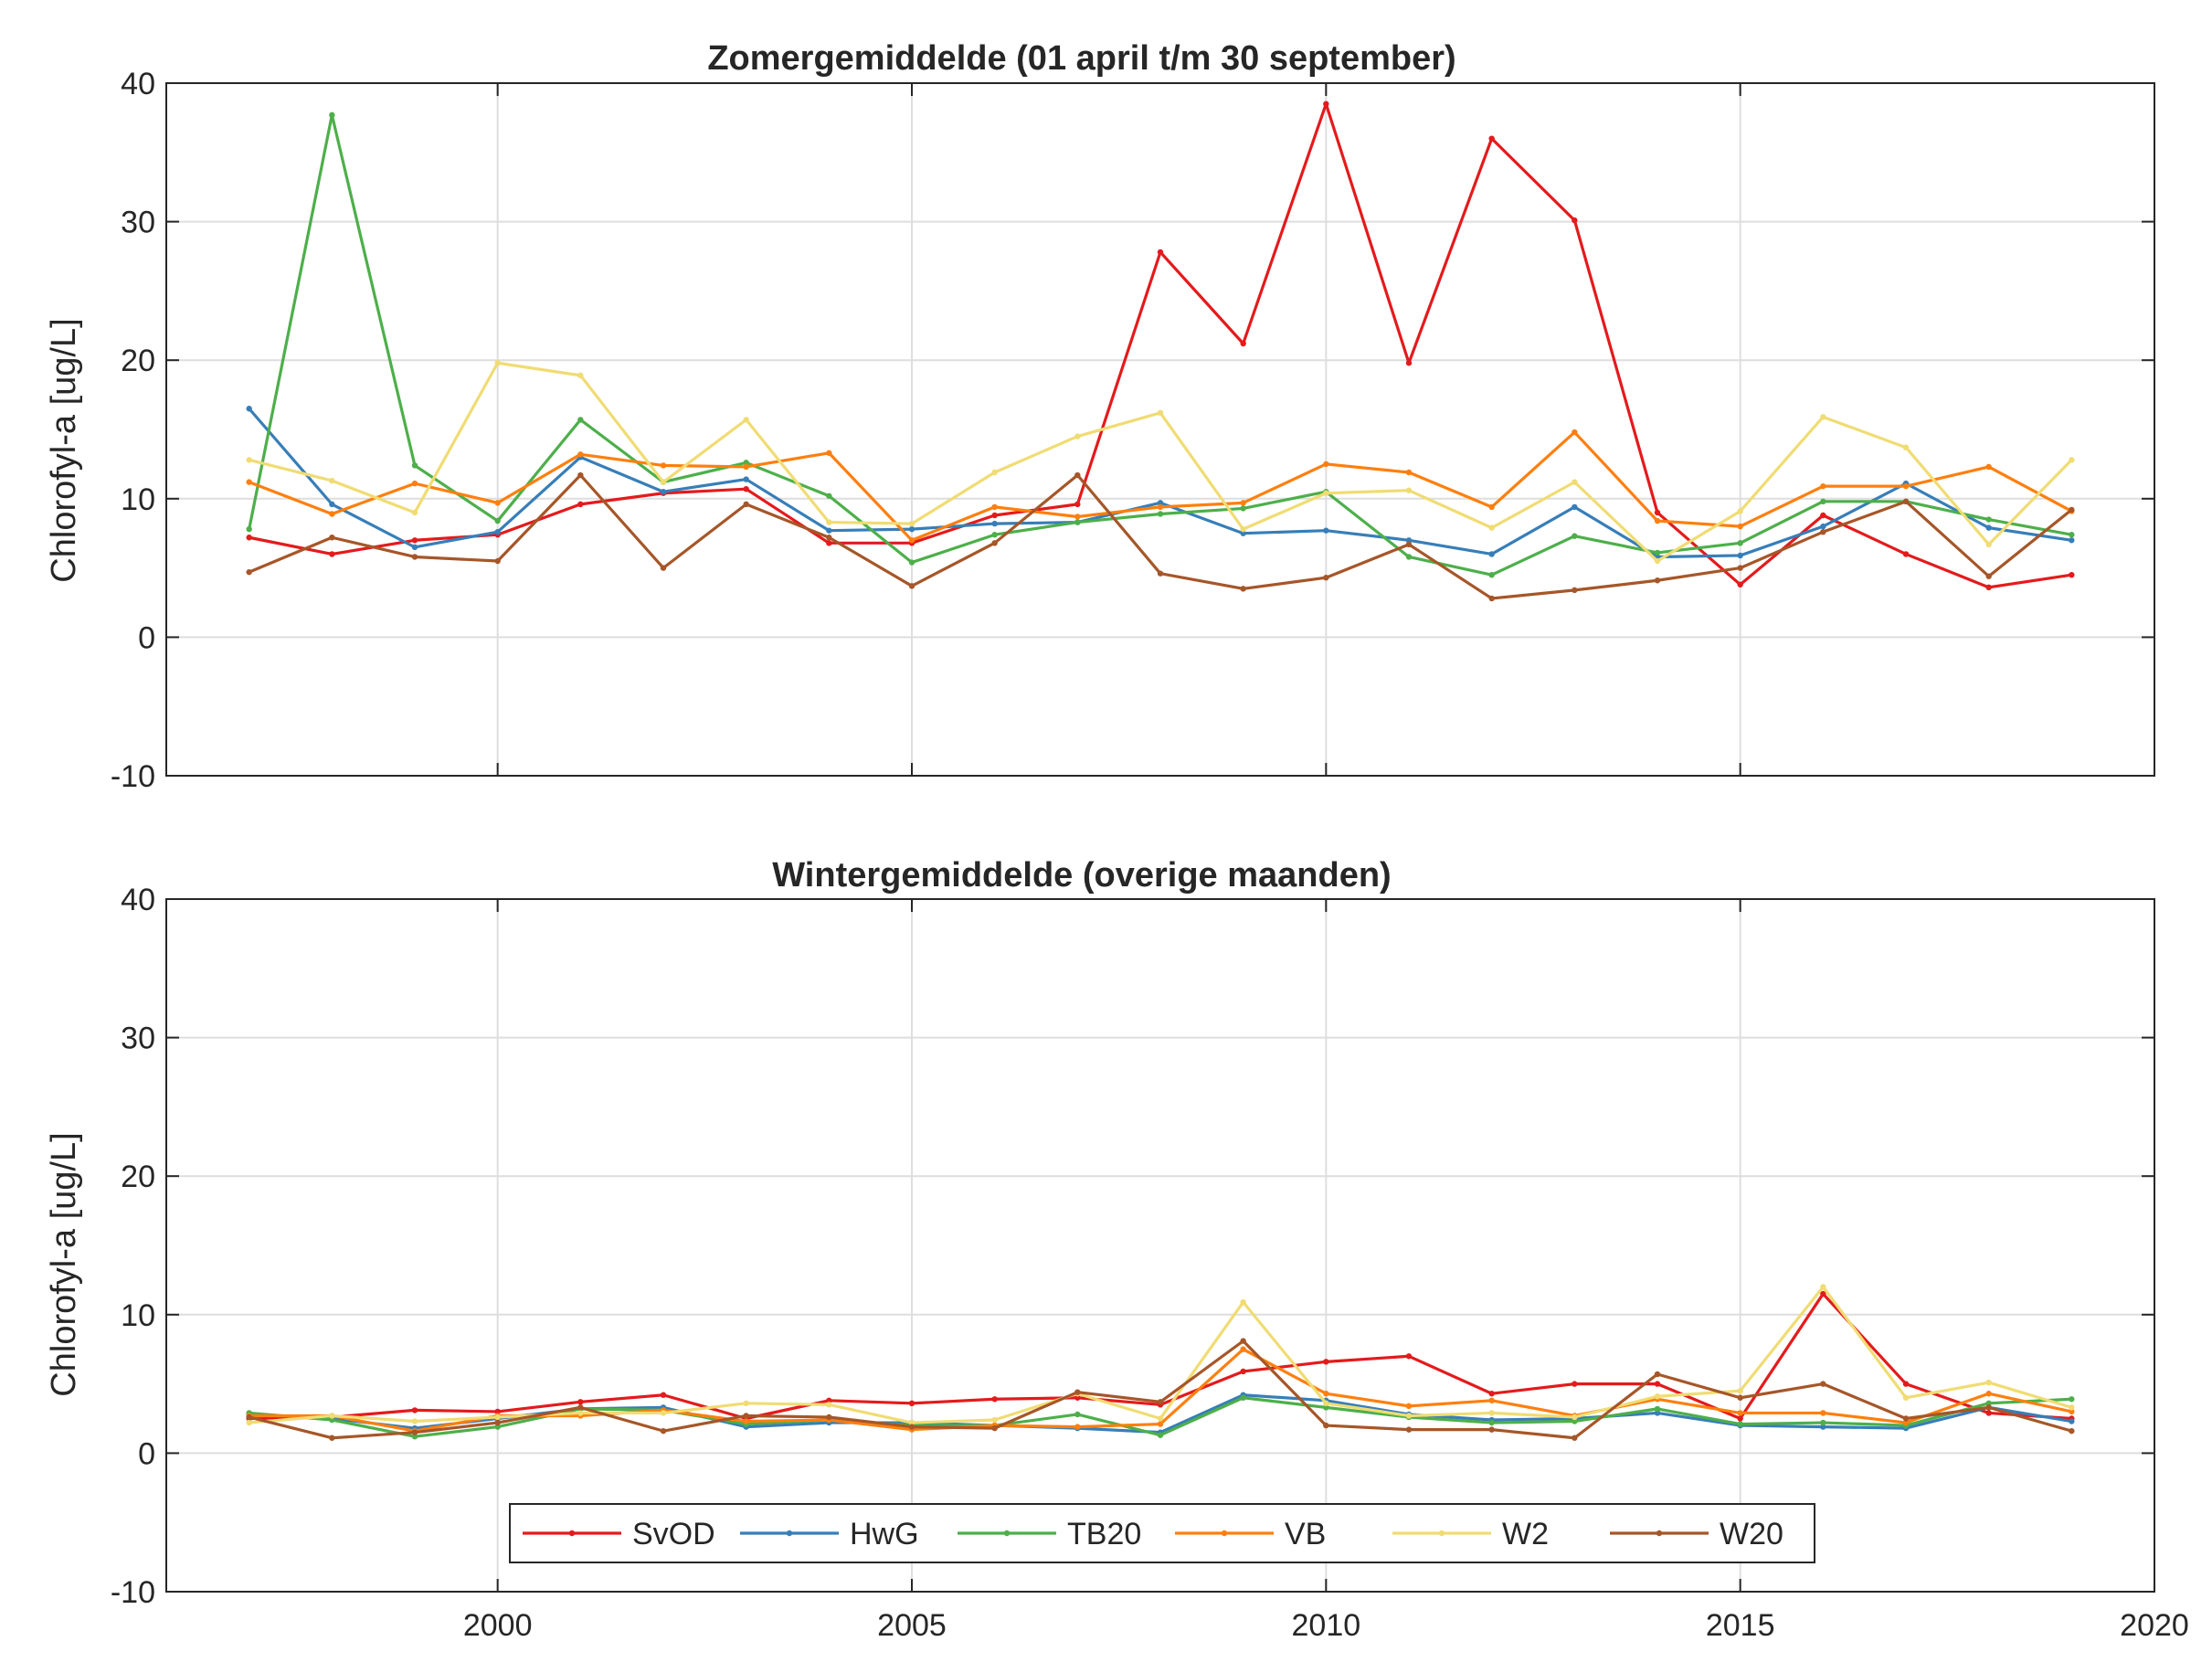 Image resolution: width=2212 pixels, height=1673 pixels. What do you see at coordinates (912, 1625) in the screenshot?
I see `x-tick-label: 2005` at bounding box center [912, 1625].